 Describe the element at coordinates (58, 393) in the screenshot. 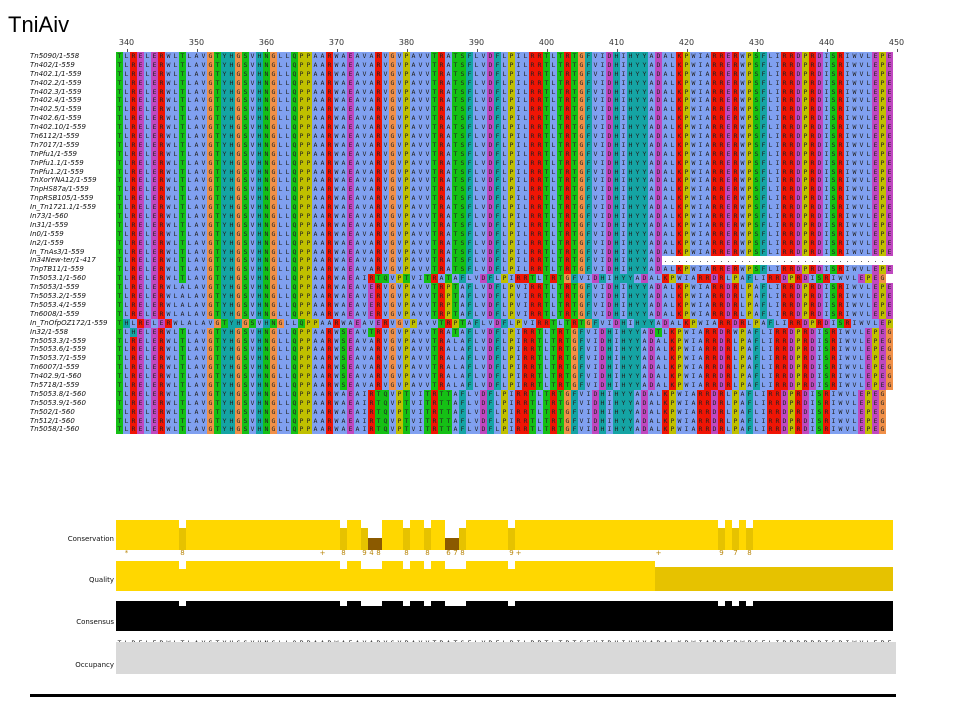

I see `sequence-name: Tn5053.8/1-560` at that location.